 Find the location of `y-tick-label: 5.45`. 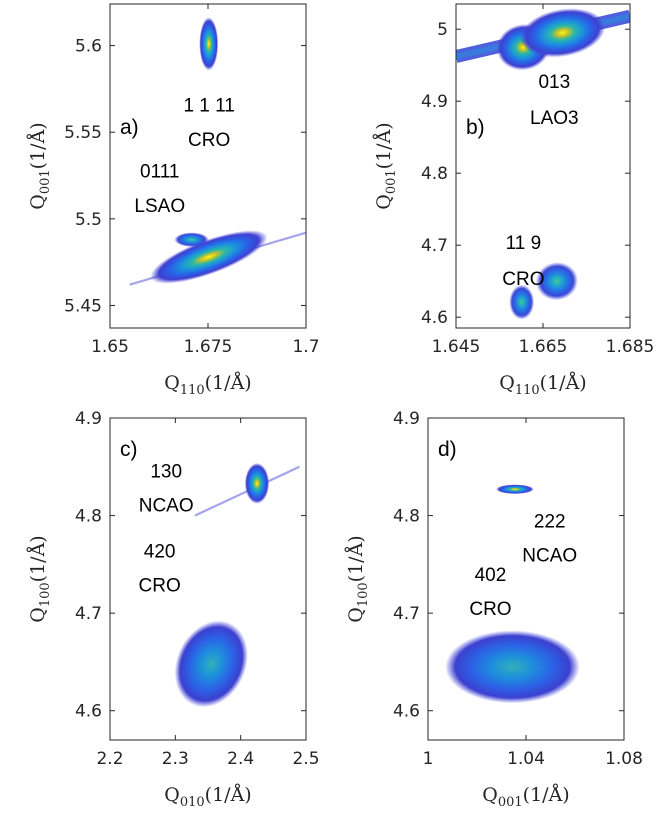

y-tick-label: 5.45 is located at coordinates (83, 306).